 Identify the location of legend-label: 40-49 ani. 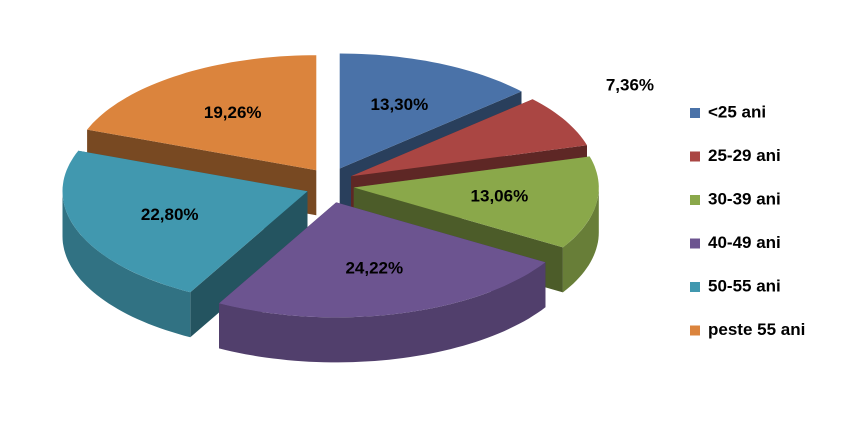
(744, 242).